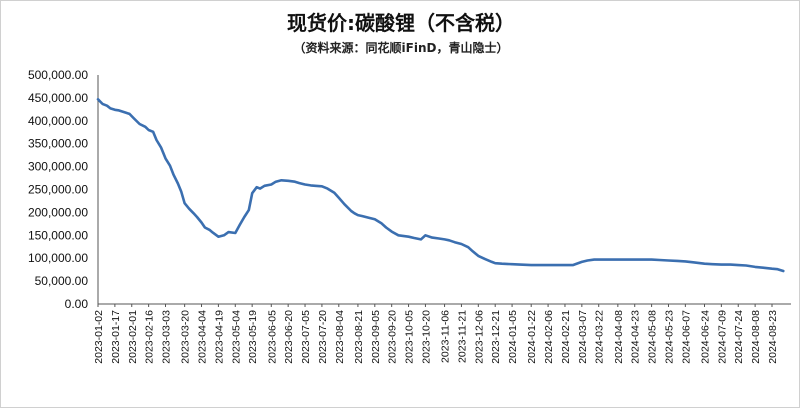  Describe the element at coordinates (203, 337) in the screenshot. I see `x-tick-label: 2023-04-04` at that location.